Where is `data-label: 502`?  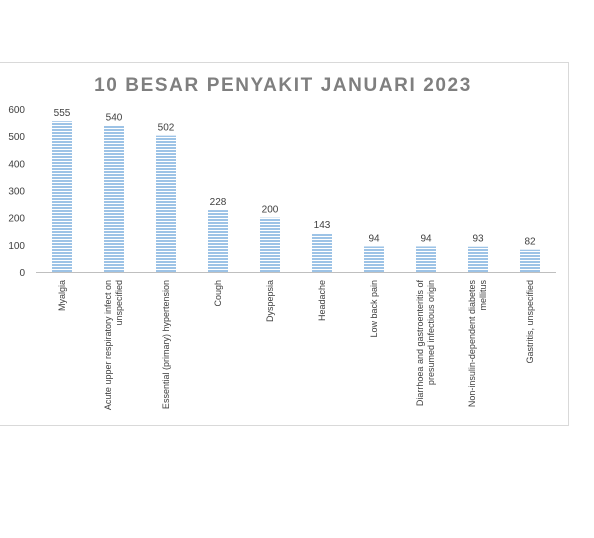
data-label: 502 is located at coordinates (166, 128).